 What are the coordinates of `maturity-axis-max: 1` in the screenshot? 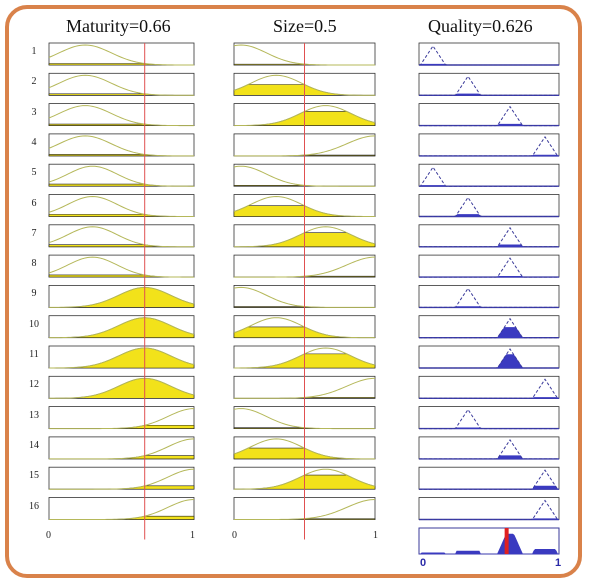 It's located at (192, 535).